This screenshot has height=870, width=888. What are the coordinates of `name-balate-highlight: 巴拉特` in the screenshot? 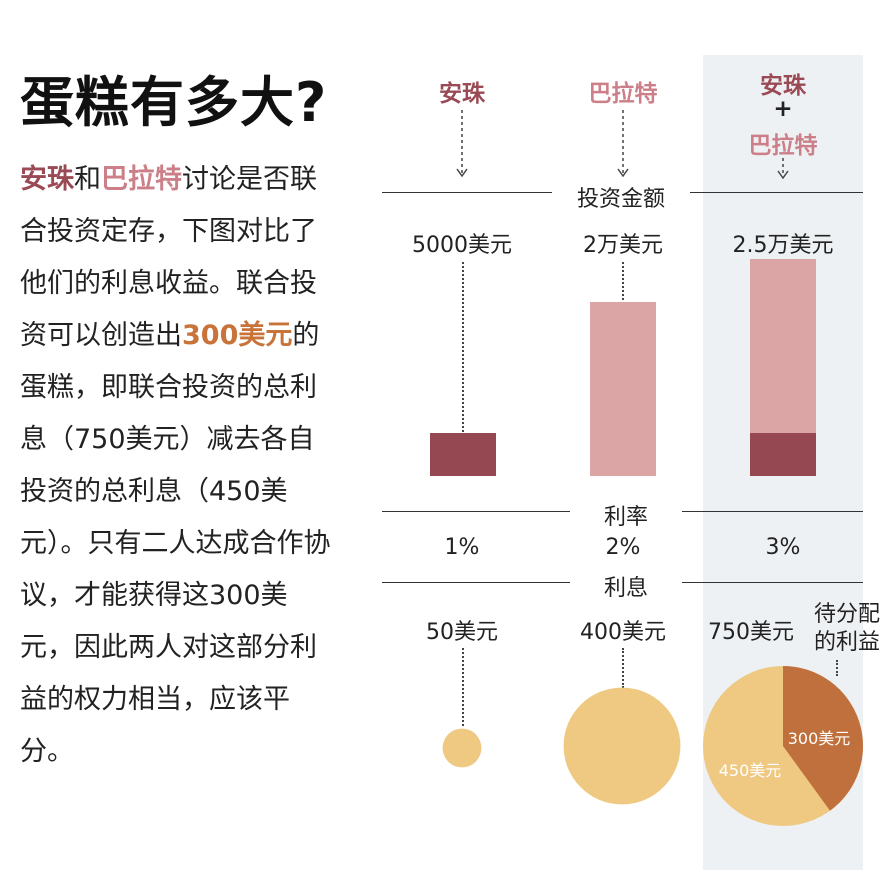 It's located at (141, 179).